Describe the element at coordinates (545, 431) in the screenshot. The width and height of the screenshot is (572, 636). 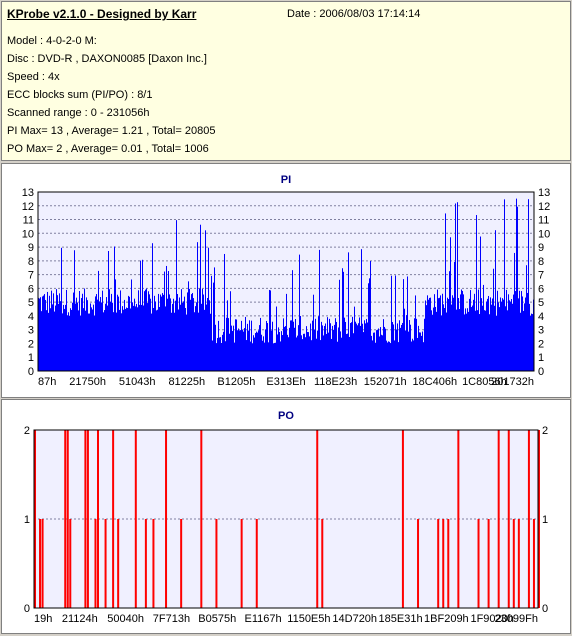
I see `po-ytick-right: 2` at that location.